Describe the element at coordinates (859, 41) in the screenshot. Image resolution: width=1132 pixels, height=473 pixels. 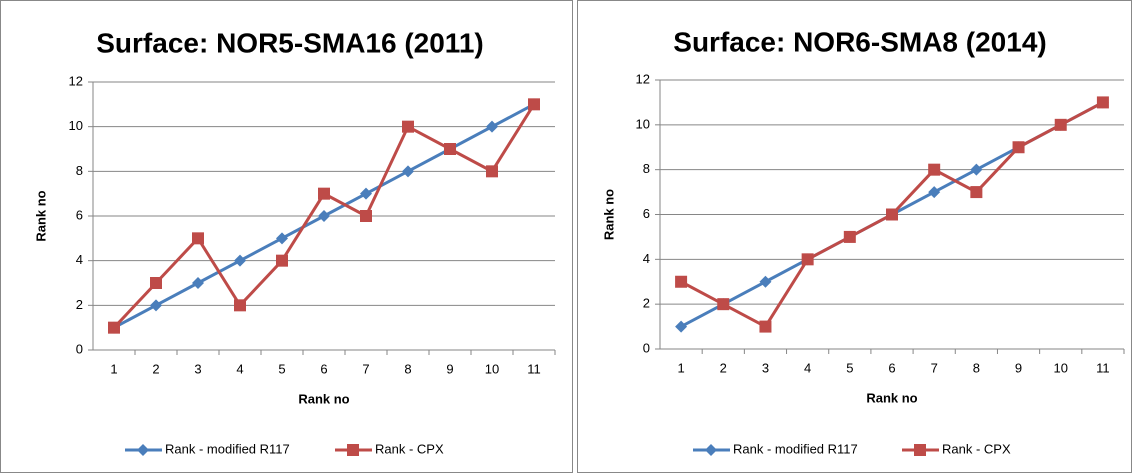
I see `chart-title: Surface: NOR6-SMA8 (2014)` at that location.